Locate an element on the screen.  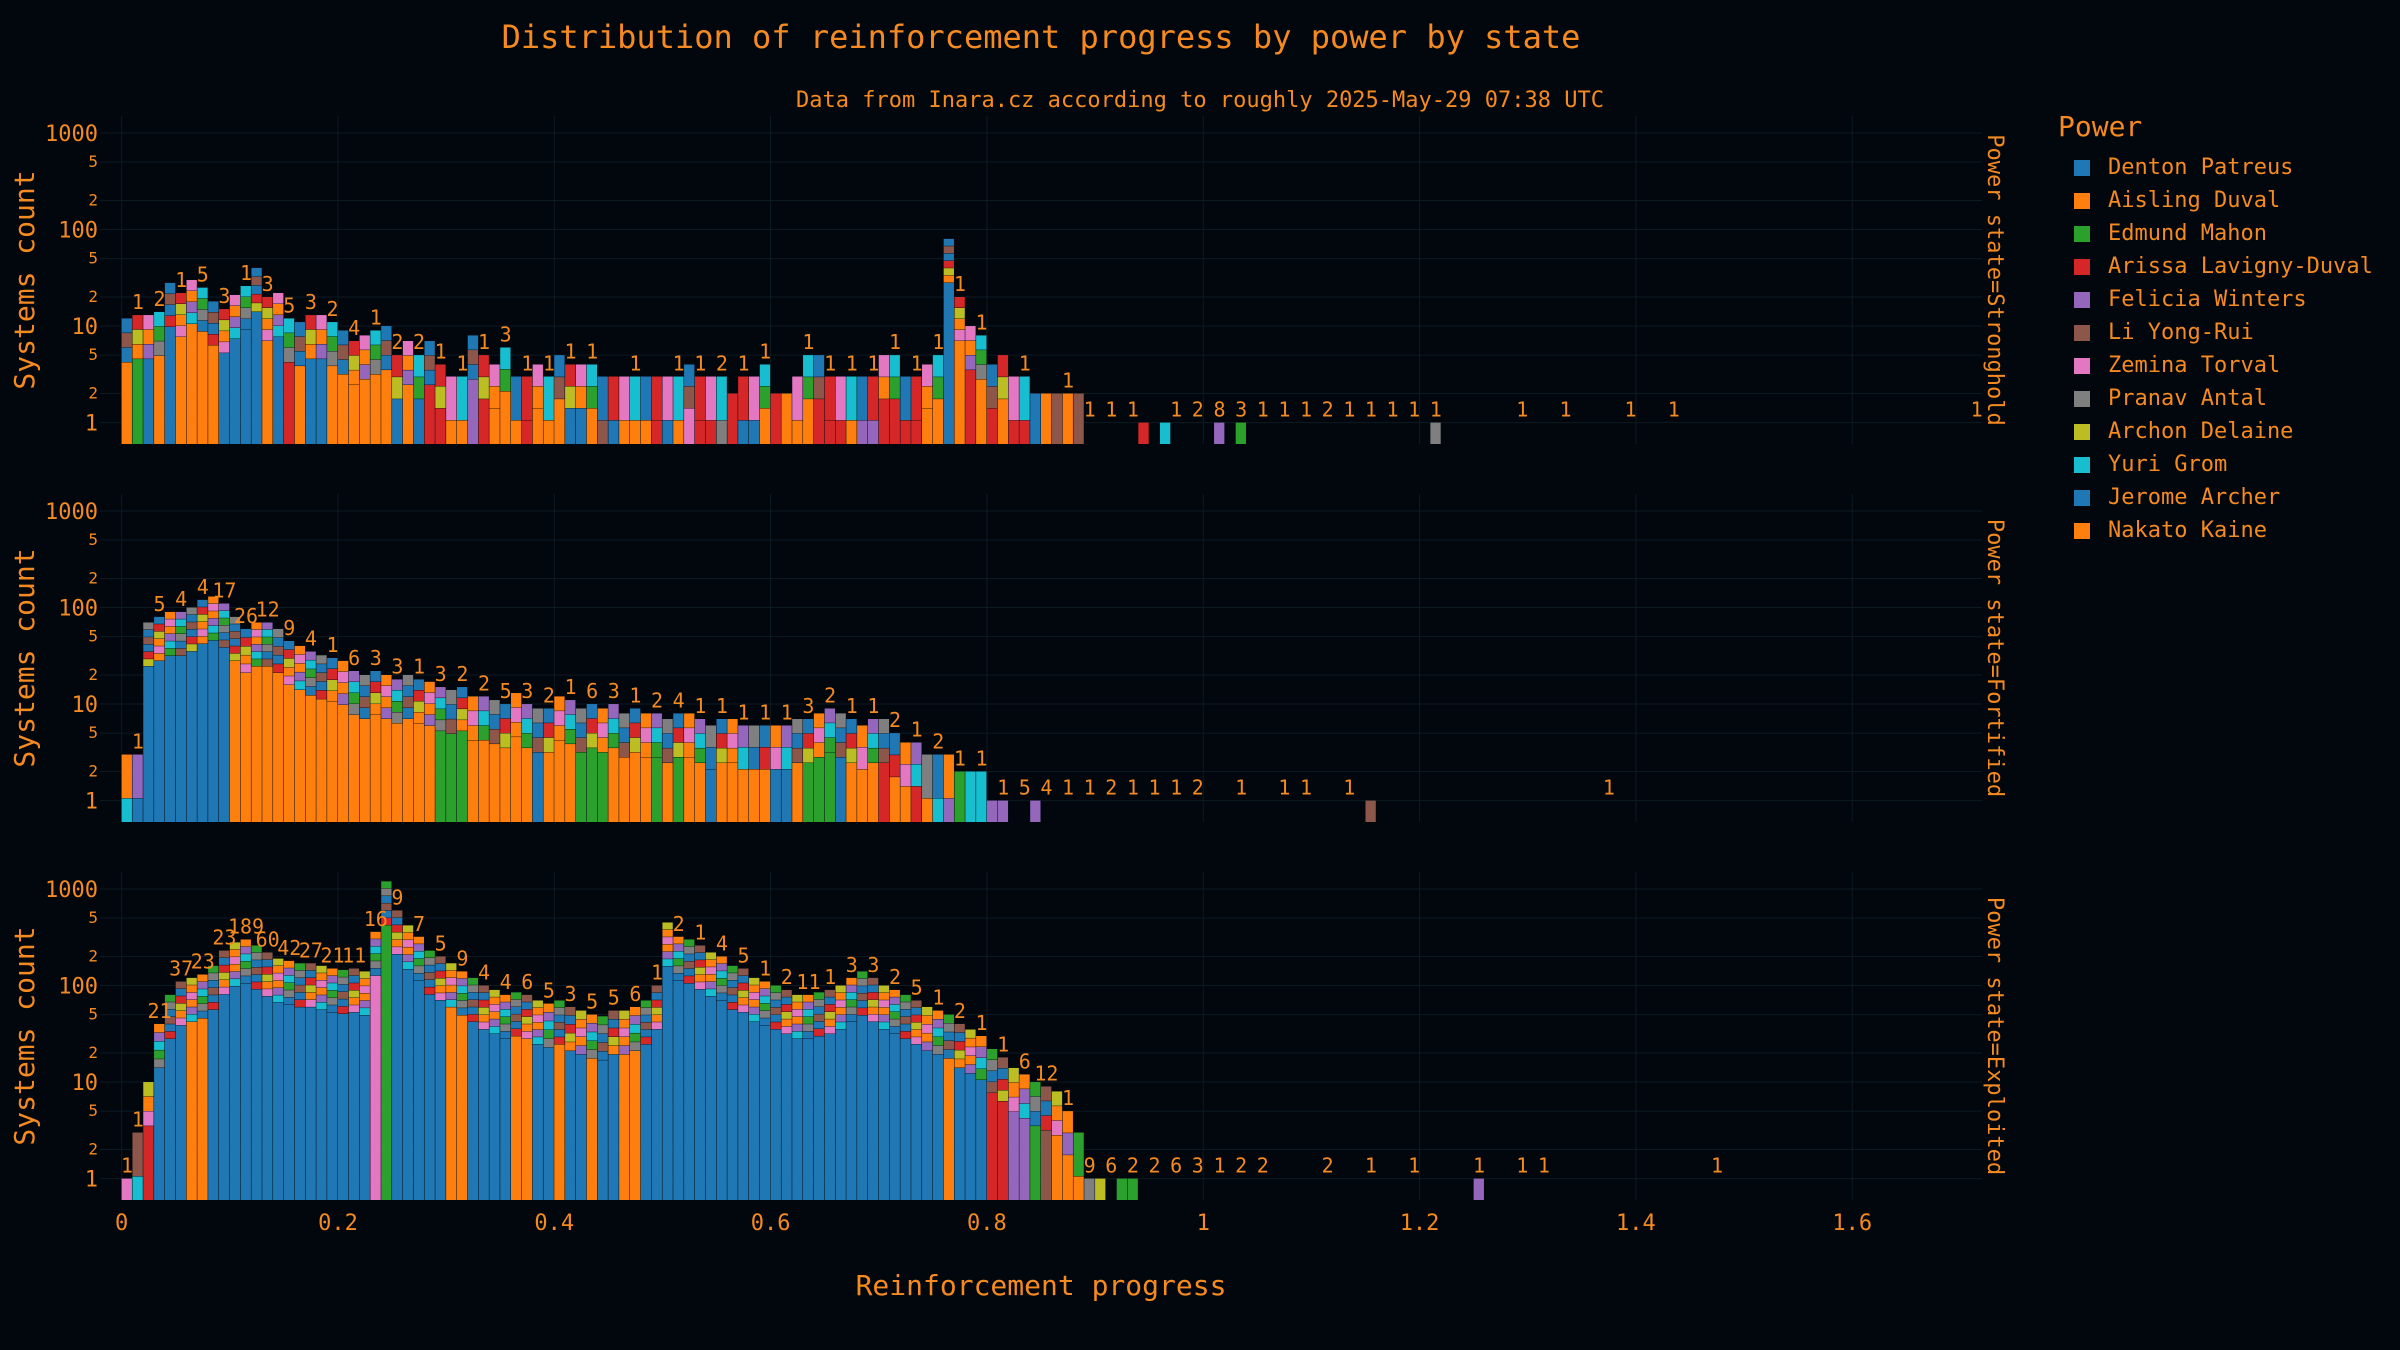
x-tick-label: 1 is located at coordinates (1203, 1223).